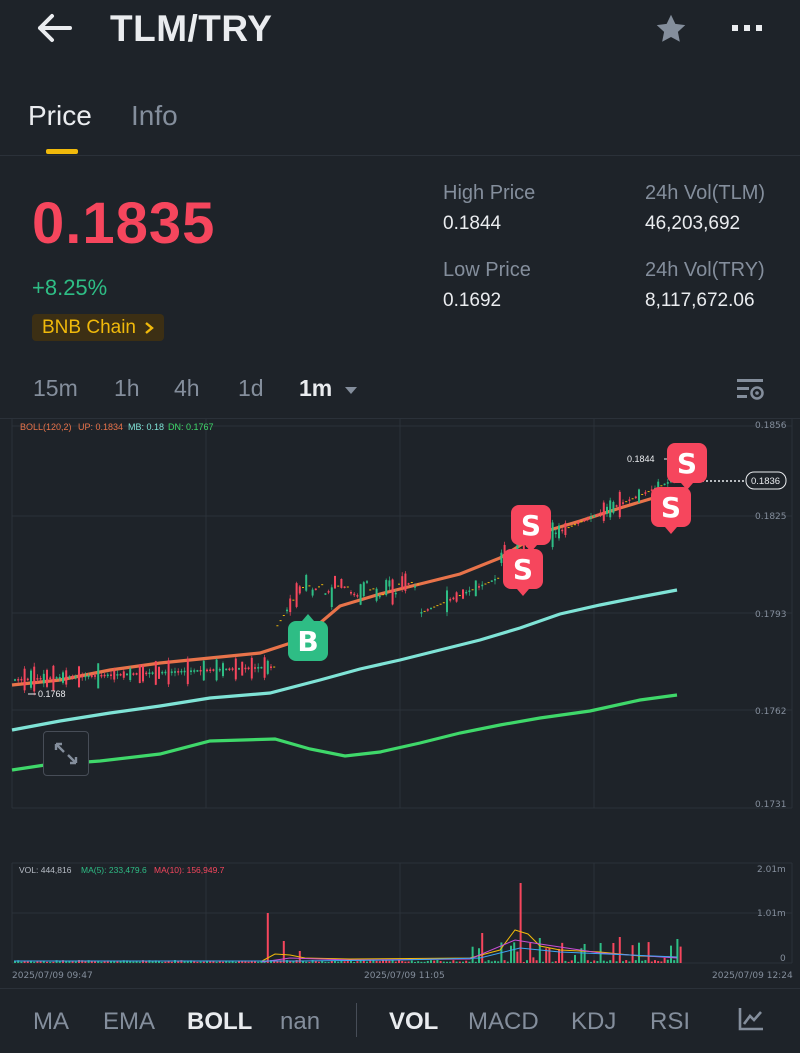 This screenshot has width=800, height=1053. I want to click on more-button, so click(748, 28).